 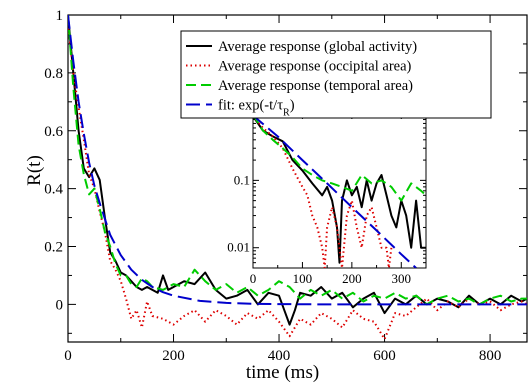 What do you see at coordinates (53, 248) in the screenshot?
I see `y-tick-label: 0.2` at bounding box center [53, 248].